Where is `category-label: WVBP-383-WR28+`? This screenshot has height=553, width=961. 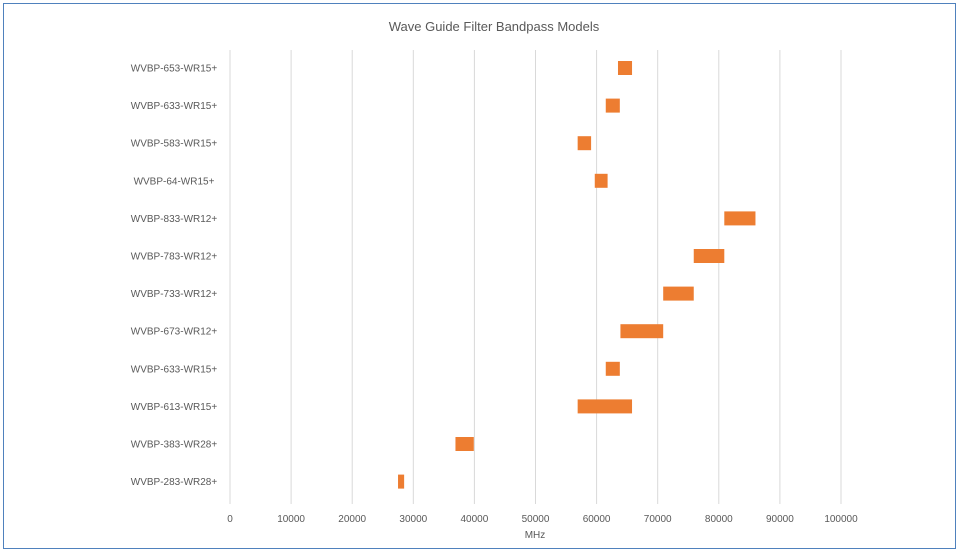 category-label: WVBP-383-WR28+ is located at coordinates (174, 445).